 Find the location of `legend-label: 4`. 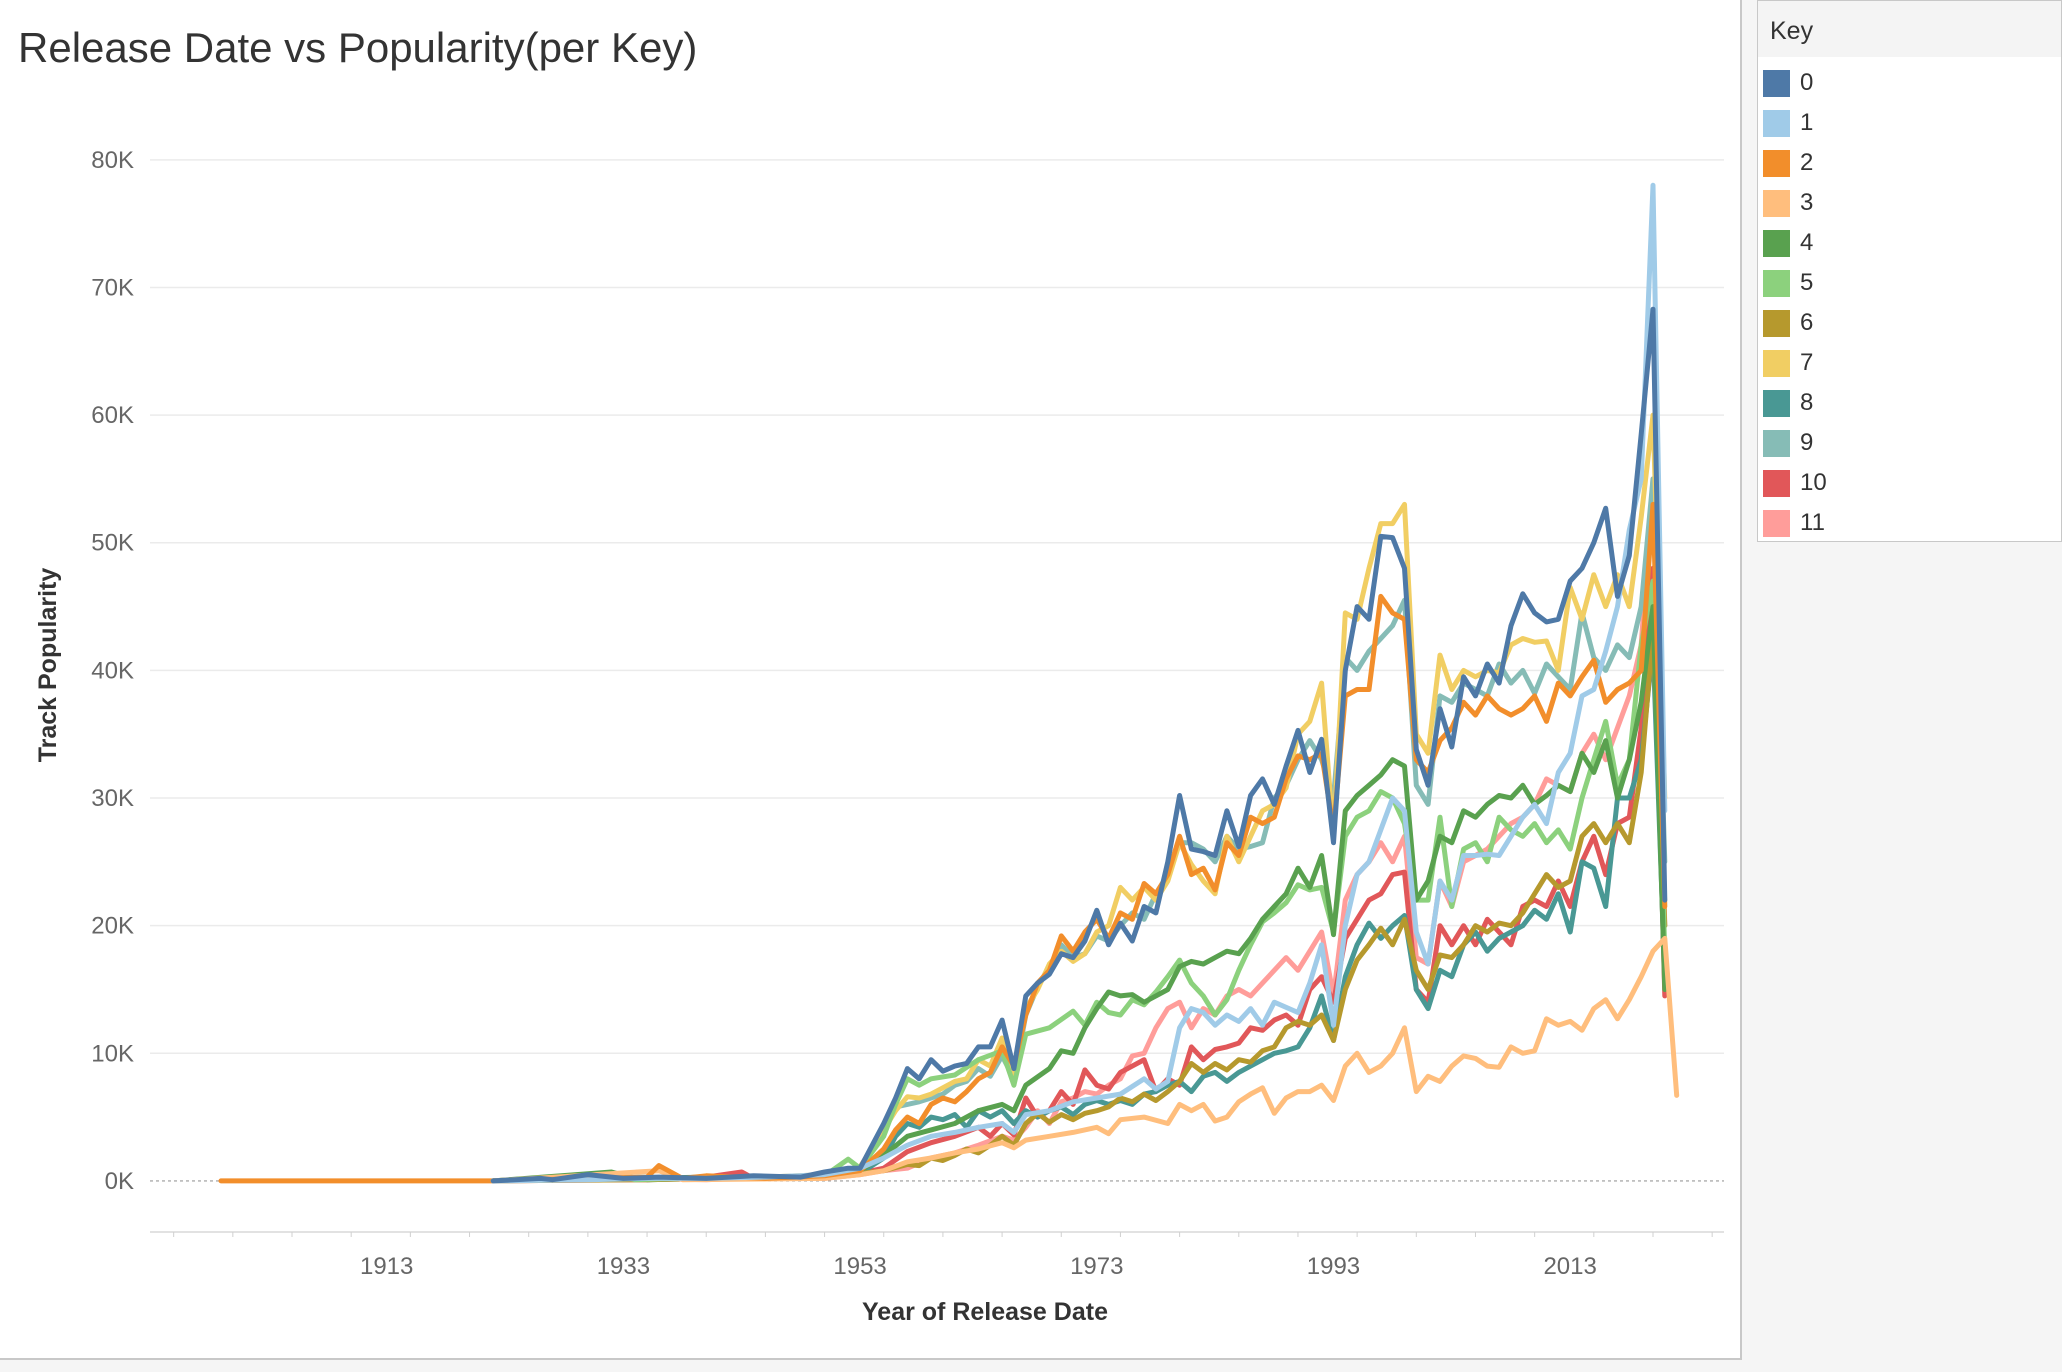

legend-label: 4 is located at coordinates (1807, 242).